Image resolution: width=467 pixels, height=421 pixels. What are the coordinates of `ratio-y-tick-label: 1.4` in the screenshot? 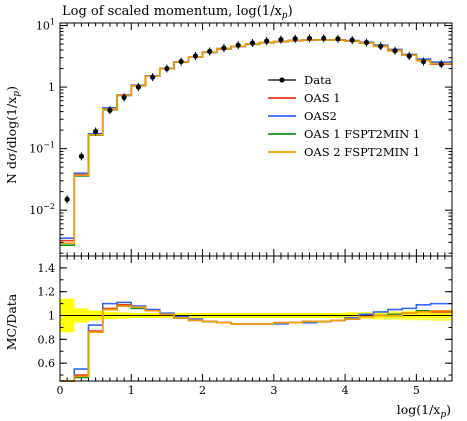 It's located at (47, 268).